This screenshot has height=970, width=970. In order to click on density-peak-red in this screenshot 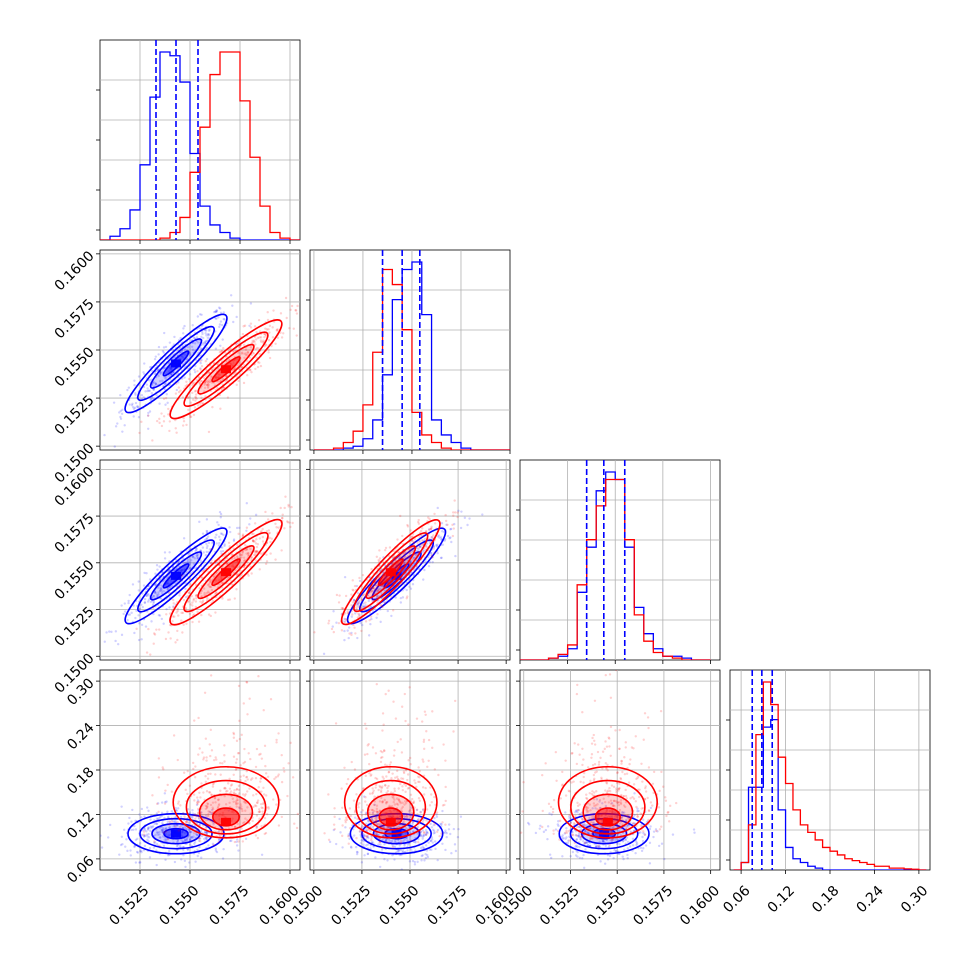, I will do `click(226, 369)`.